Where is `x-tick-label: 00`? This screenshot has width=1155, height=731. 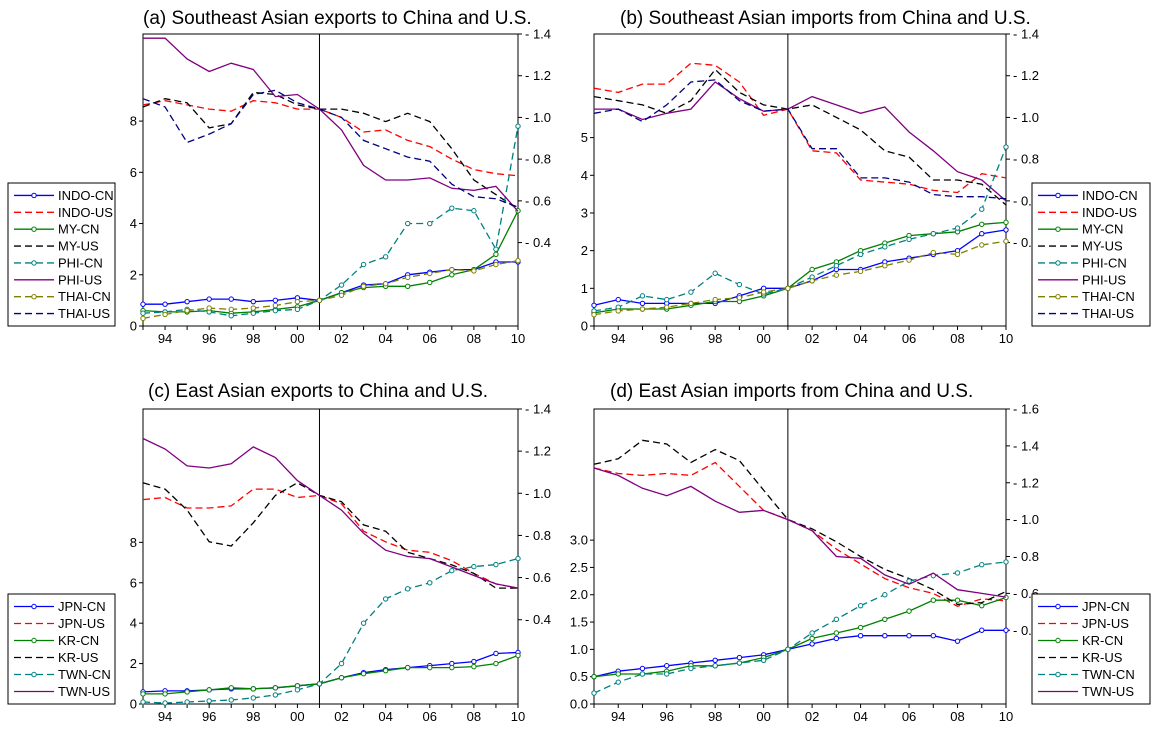 x-tick-label: 00 is located at coordinates (297, 716).